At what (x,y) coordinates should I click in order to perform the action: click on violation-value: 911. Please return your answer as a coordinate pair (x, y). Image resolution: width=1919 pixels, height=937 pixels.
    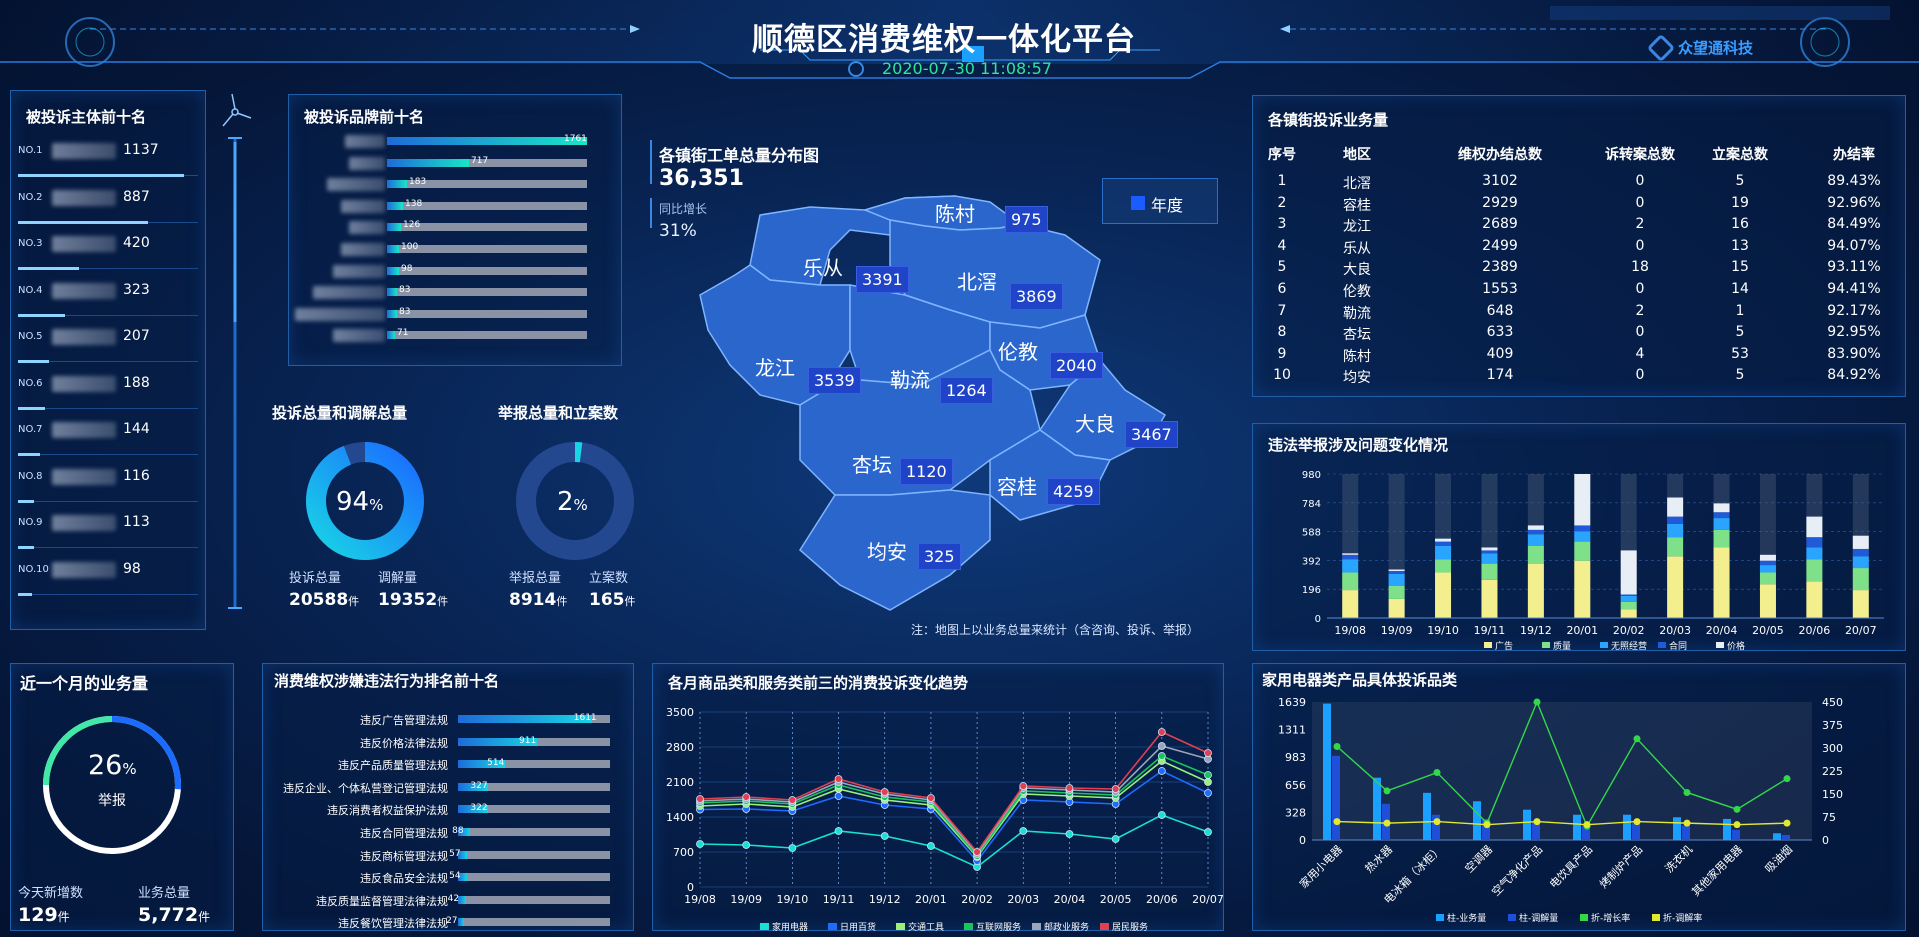
    Looking at the image, I should click on (528, 740).